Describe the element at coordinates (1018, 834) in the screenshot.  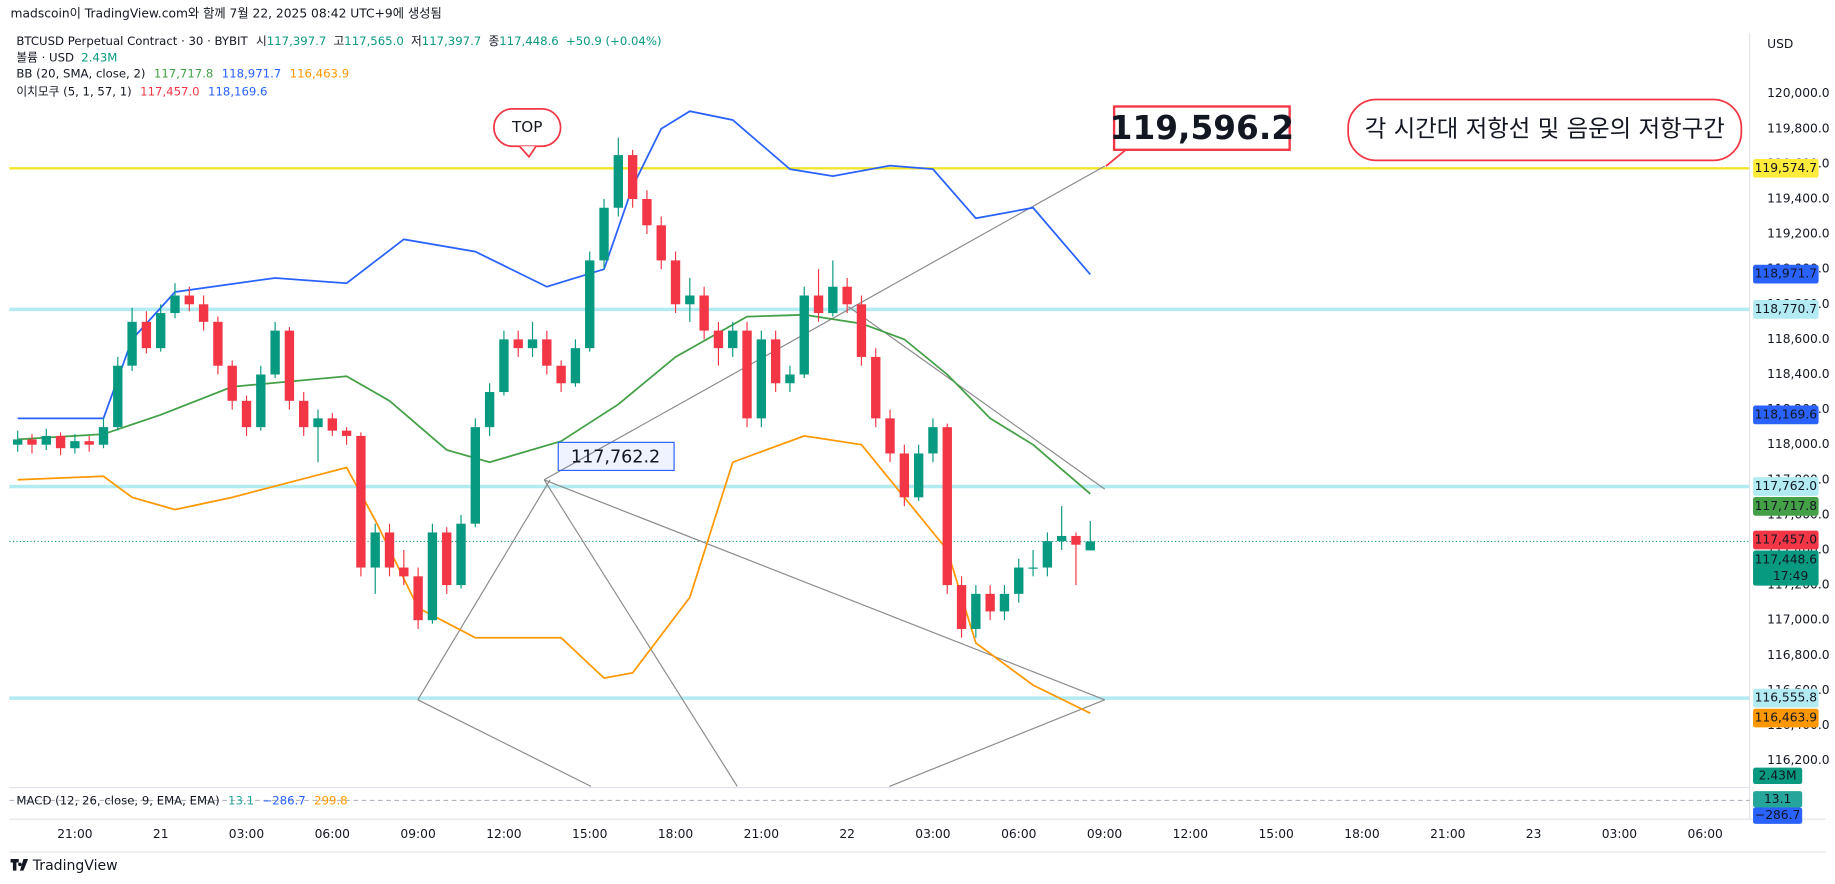
I see `x-tick-label: 06:00` at that location.